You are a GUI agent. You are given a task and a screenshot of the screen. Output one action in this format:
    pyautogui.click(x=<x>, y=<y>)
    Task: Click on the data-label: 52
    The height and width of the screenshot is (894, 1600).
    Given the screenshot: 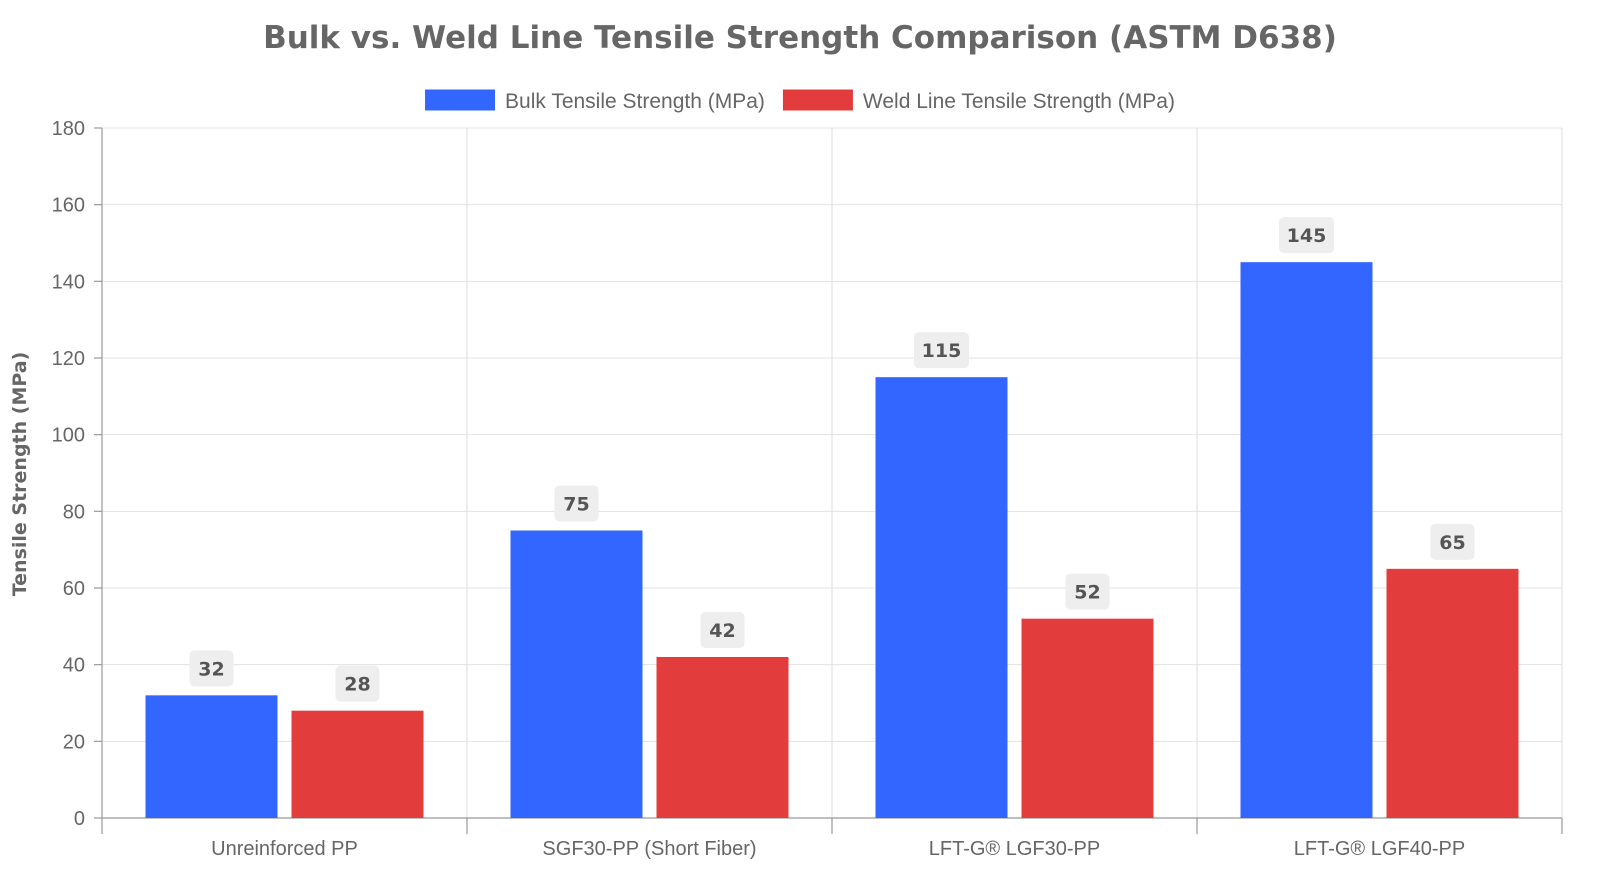 What is the action you would take?
    pyautogui.click(x=1087, y=593)
    